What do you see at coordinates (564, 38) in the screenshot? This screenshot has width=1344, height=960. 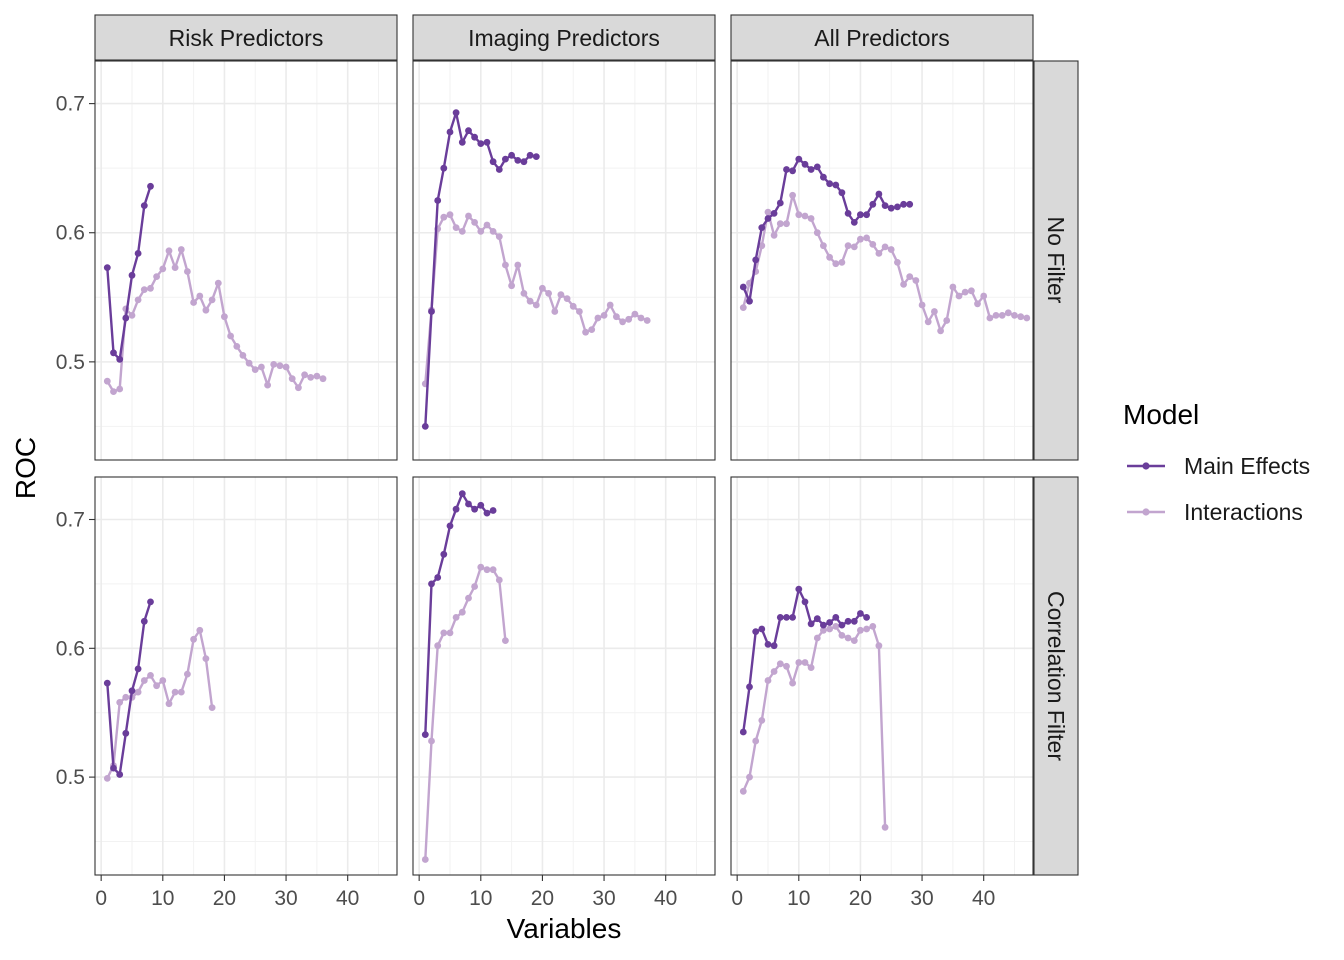 I see `strip-col-imaging: Imaging Predictors` at bounding box center [564, 38].